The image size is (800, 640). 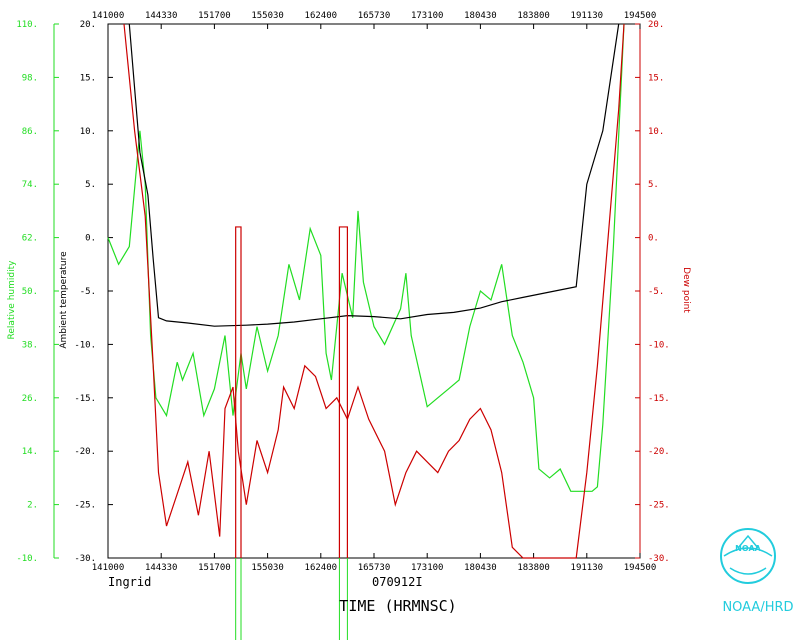 I want to click on x-tick-label-top: 191130, so click(x=587, y=16).